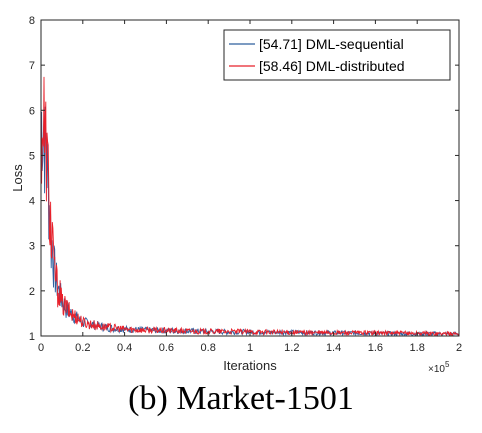 The width and height of the screenshot is (482, 433). What do you see at coordinates (333, 348) in the screenshot?
I see `x-tick-label: 1.4` at bounding box center [333, 348].